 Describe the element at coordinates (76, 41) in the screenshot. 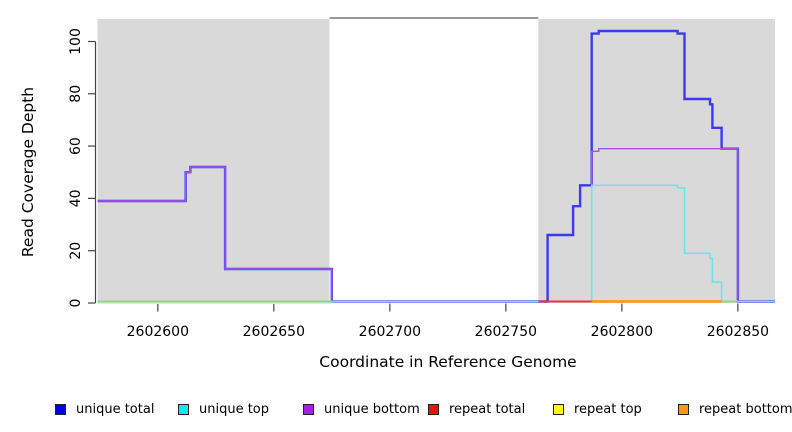

I see `y-tick-label-5: 100` at that location.